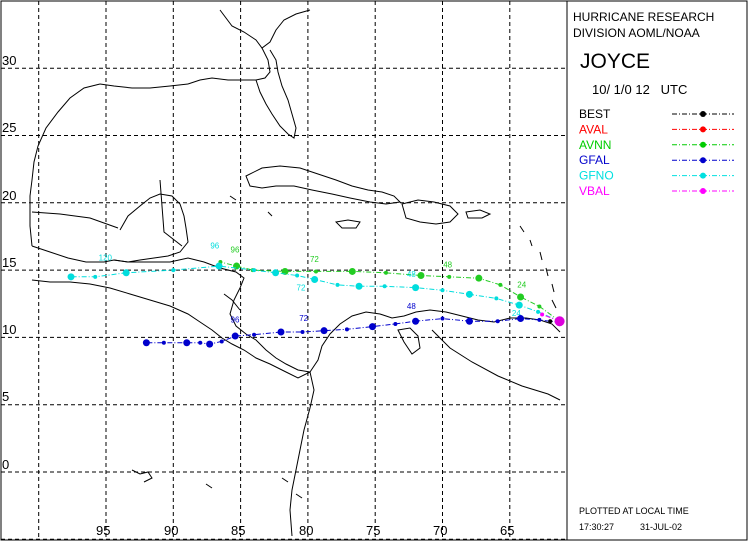 This screenshot has width=748, height=541. I want to click on track-hour-label-avnn: 24, so click(521, 285).